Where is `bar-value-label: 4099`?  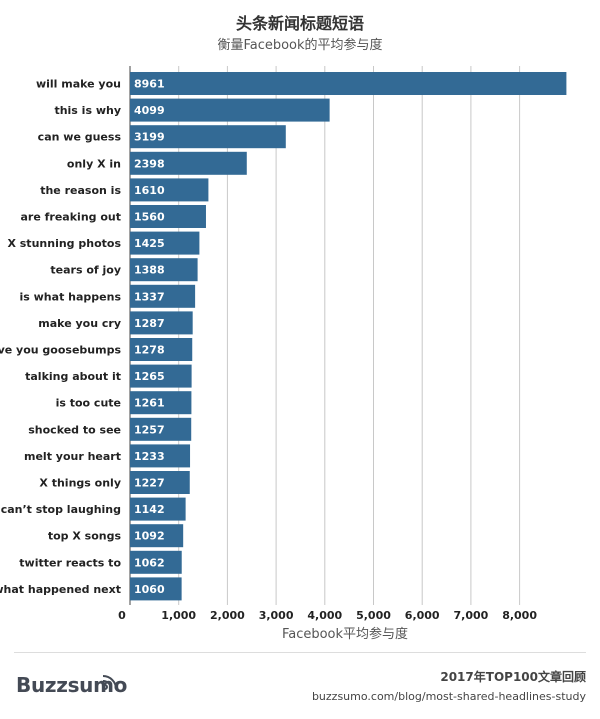
bar-value-label: 4099 is located at coordinates (149, 110).